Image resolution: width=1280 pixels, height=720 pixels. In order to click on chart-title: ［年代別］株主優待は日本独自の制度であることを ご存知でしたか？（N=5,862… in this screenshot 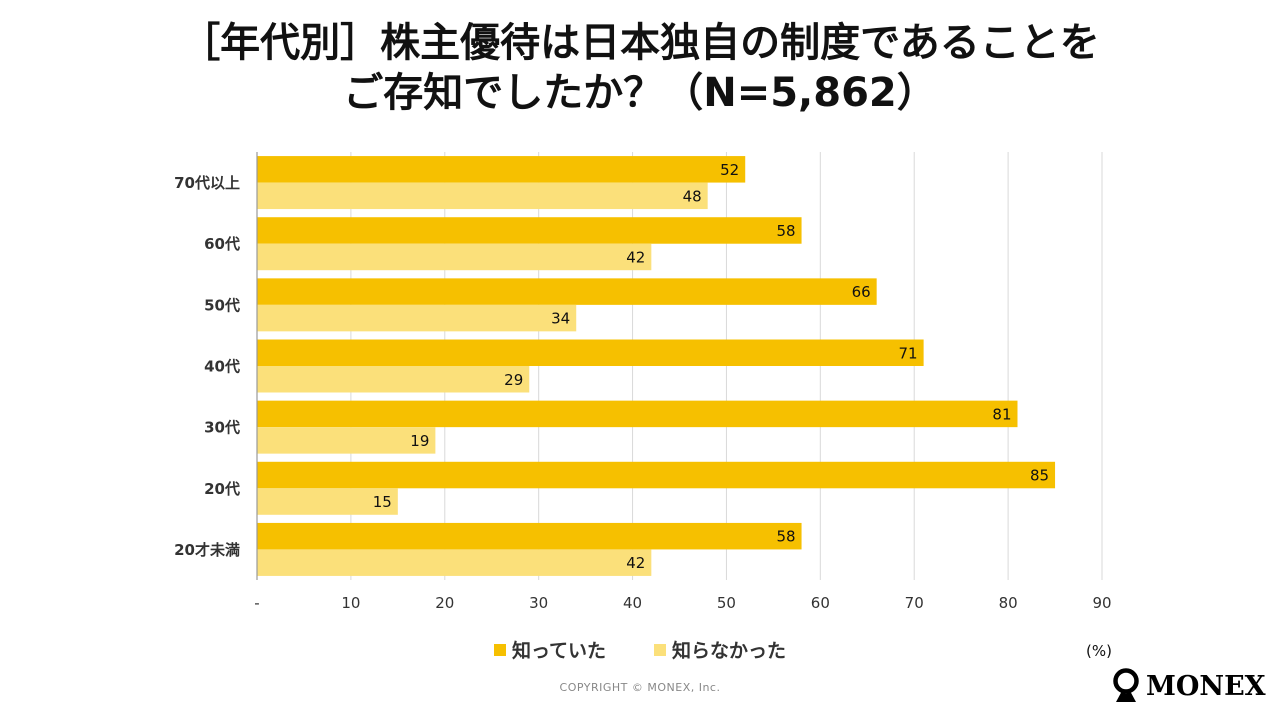, I will do `click(640, 68)`.